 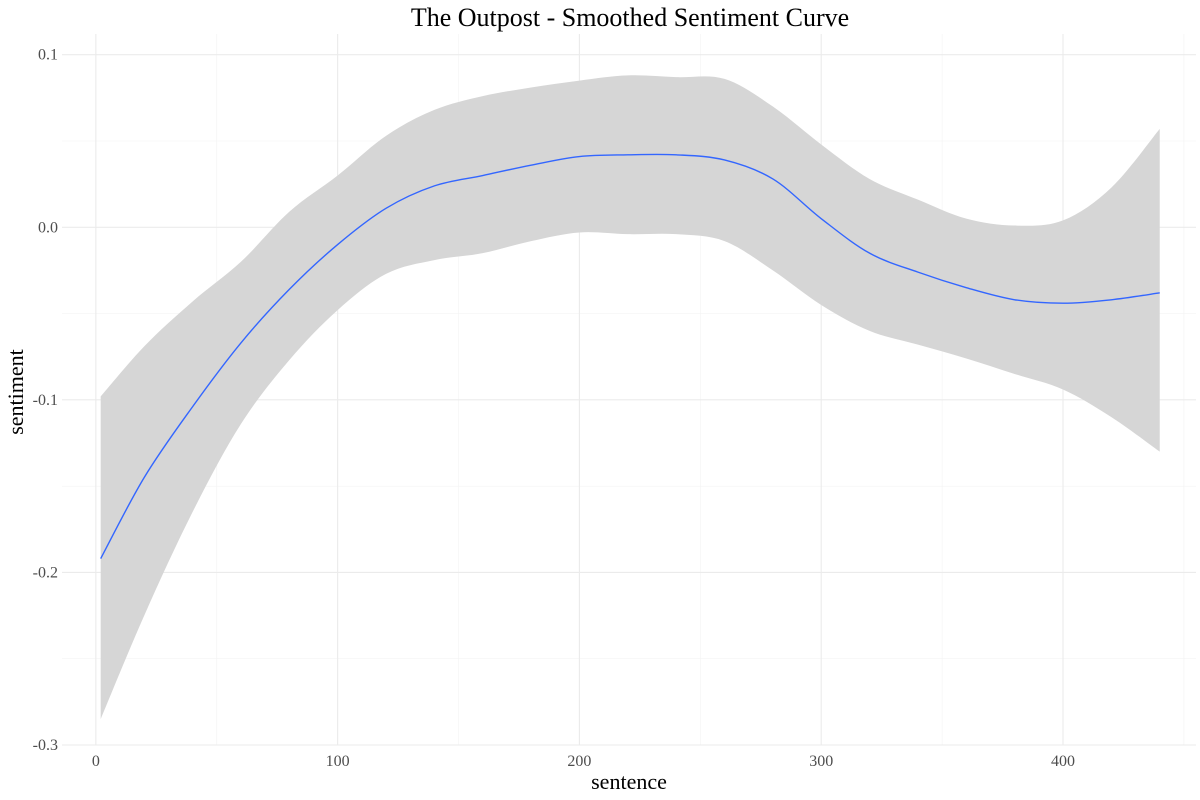 I want to click on y-axis-tick-labels: -0.3 -0.2 -0.1 0.0 0.1, so click(x=45, y=400).